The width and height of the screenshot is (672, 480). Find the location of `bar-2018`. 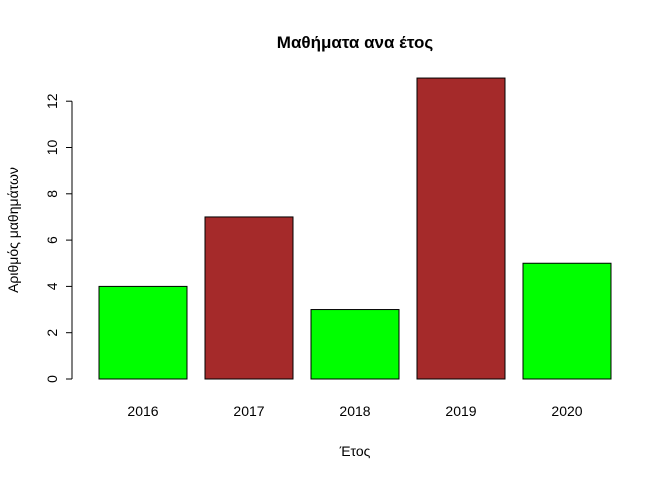

bar-2018 is located at coordinates (355, 344).